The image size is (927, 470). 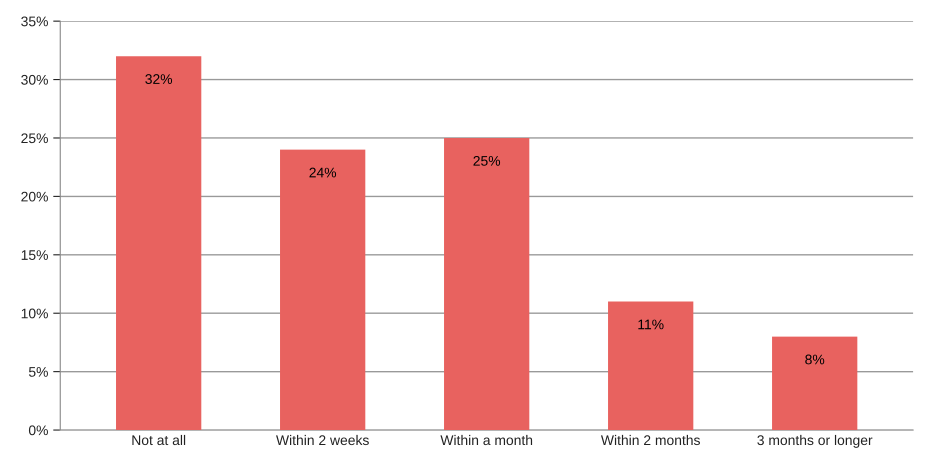 What do you see at coordinates (34, 138) in the screenshot?
I see `y-tick-label: 25%` at bounding box center [34, 138].